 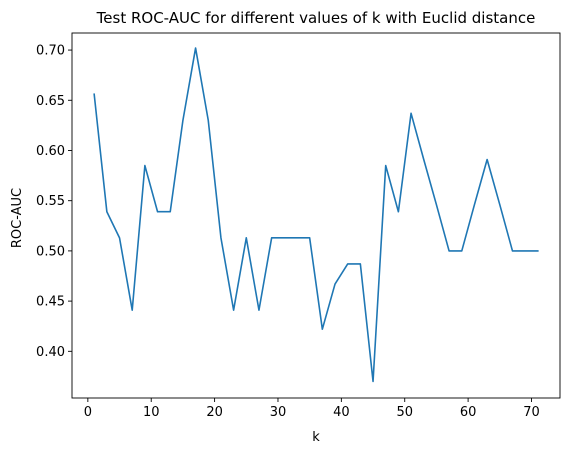 What do you see at coordinates (88, 412) in the screenshot?
I see `x-tick-label: 0` at bounding box center [88, 412].